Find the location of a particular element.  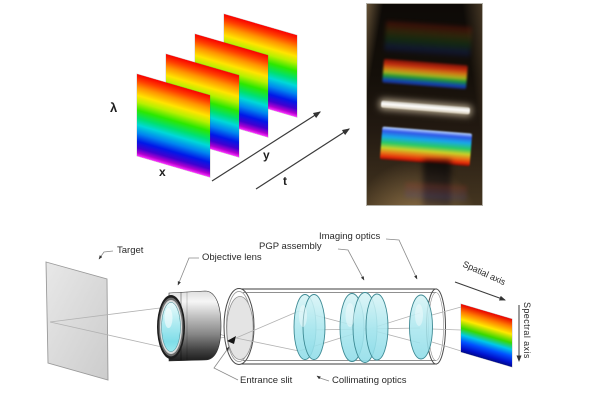

y-axis-arrow is located at coordinates (266, 146).